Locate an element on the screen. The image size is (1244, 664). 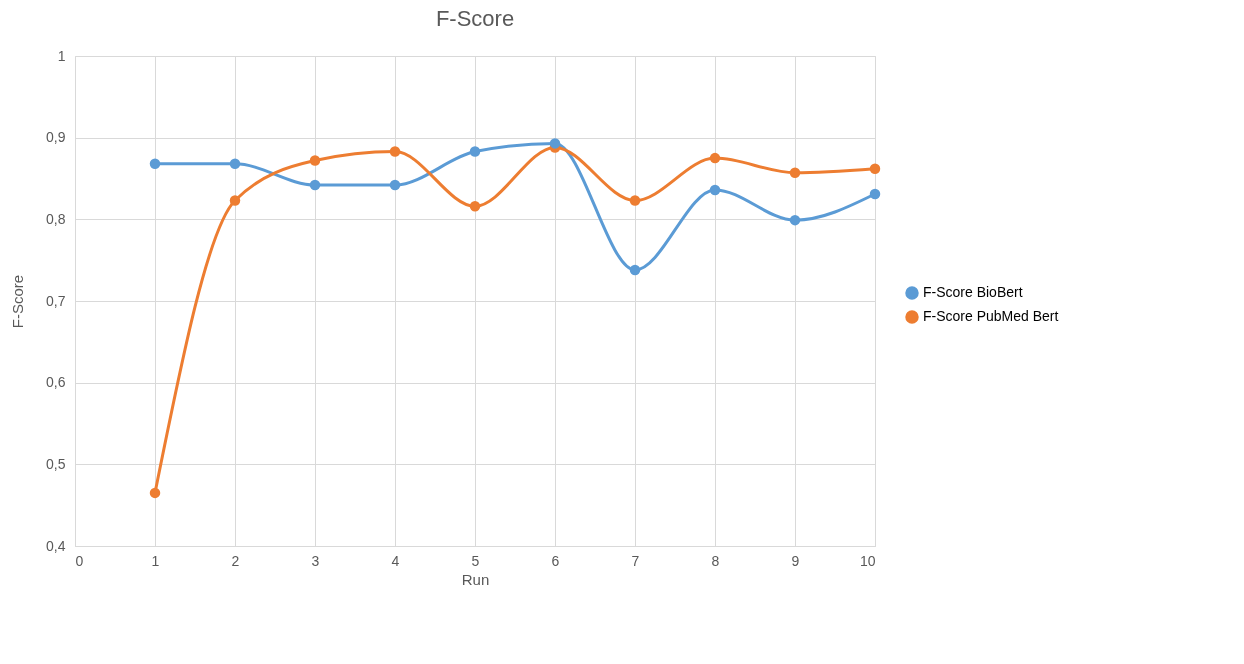
x-tick-label: 9 is located at coordinates (795, 560).